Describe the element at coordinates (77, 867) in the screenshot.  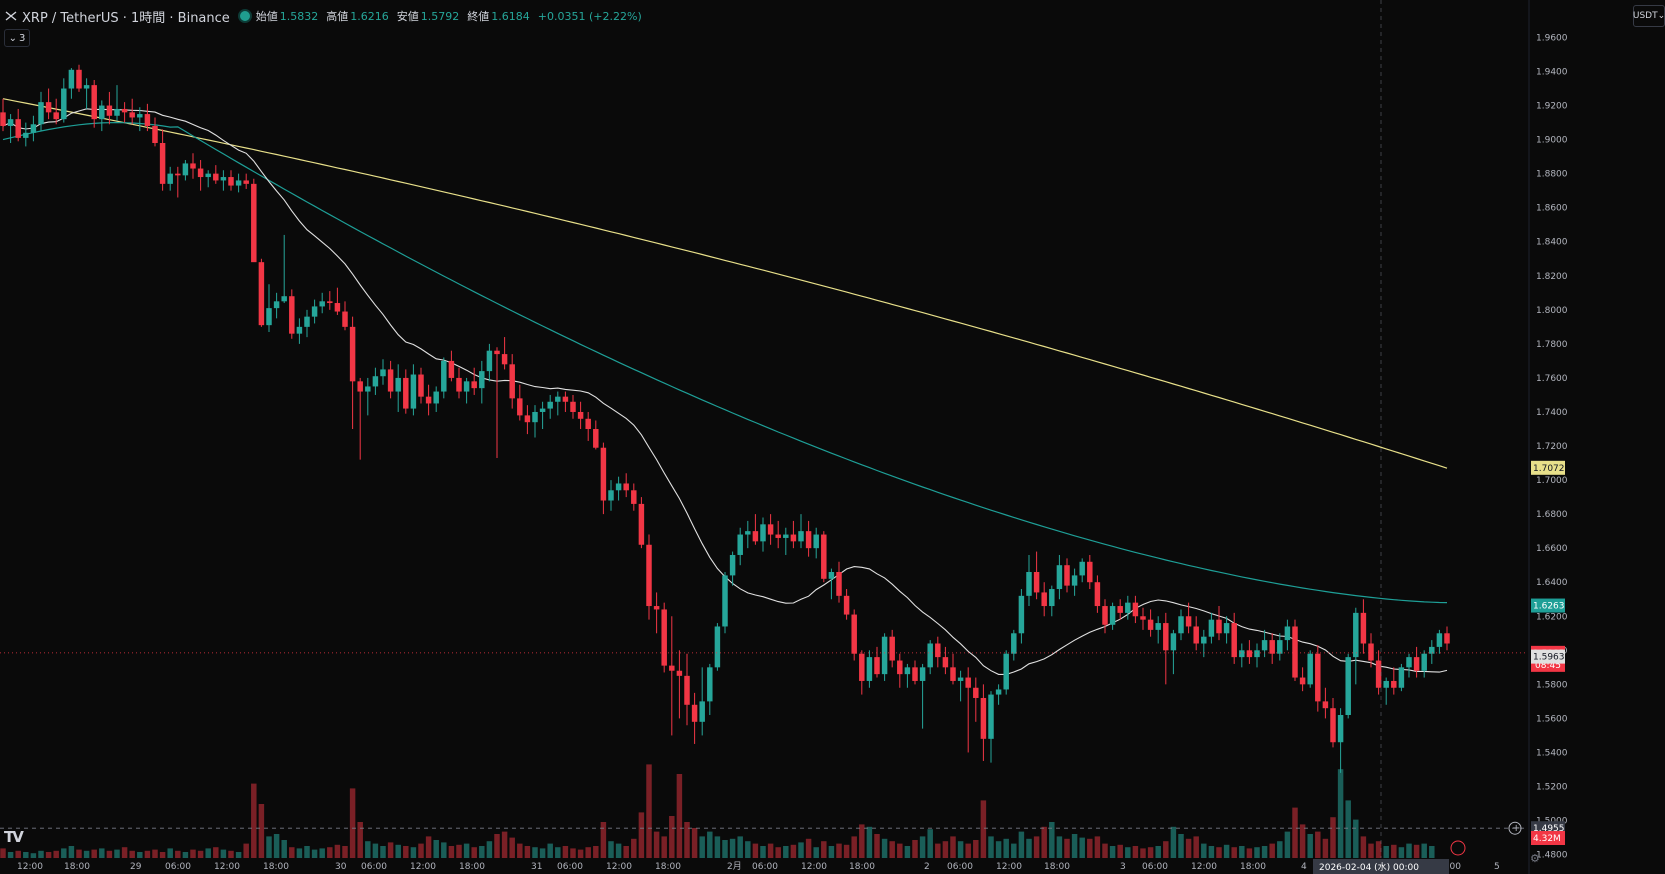
I see `x-tick-label: 18:00` at that location.